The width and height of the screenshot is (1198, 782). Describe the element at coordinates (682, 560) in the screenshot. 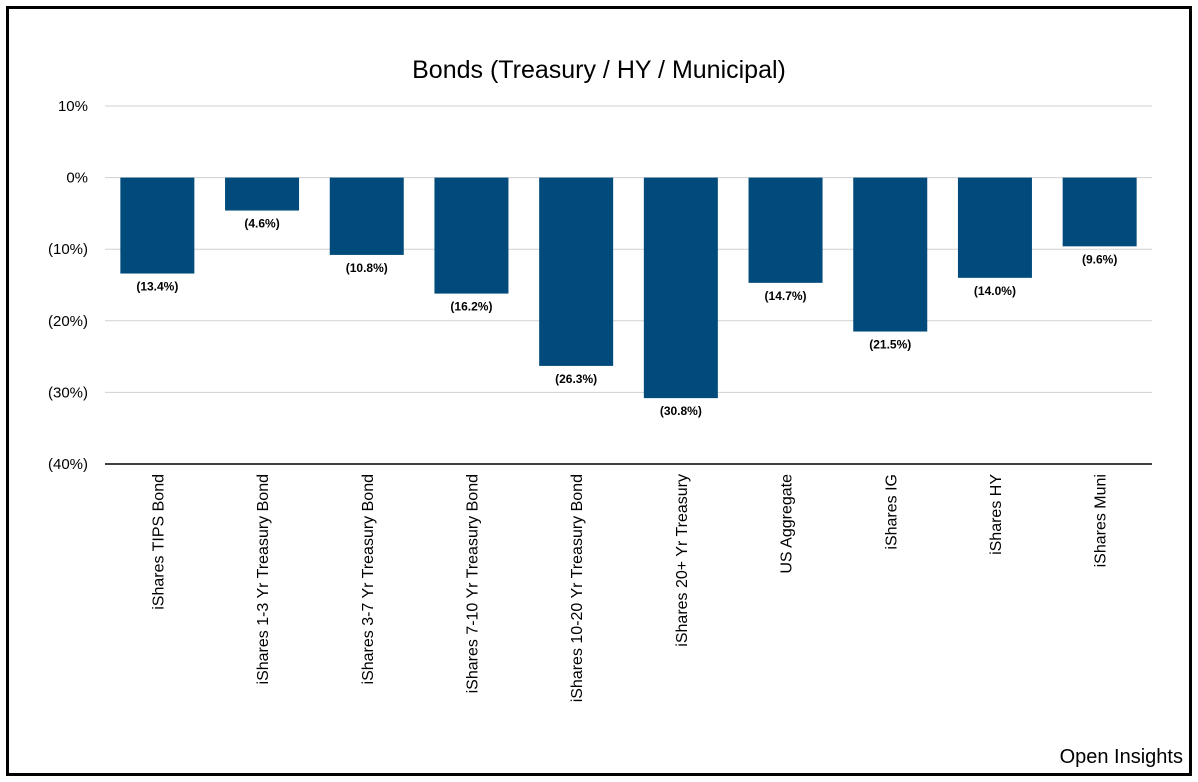

I see `x-tick-label: iShares 20+ Yr Treasury` at that location.